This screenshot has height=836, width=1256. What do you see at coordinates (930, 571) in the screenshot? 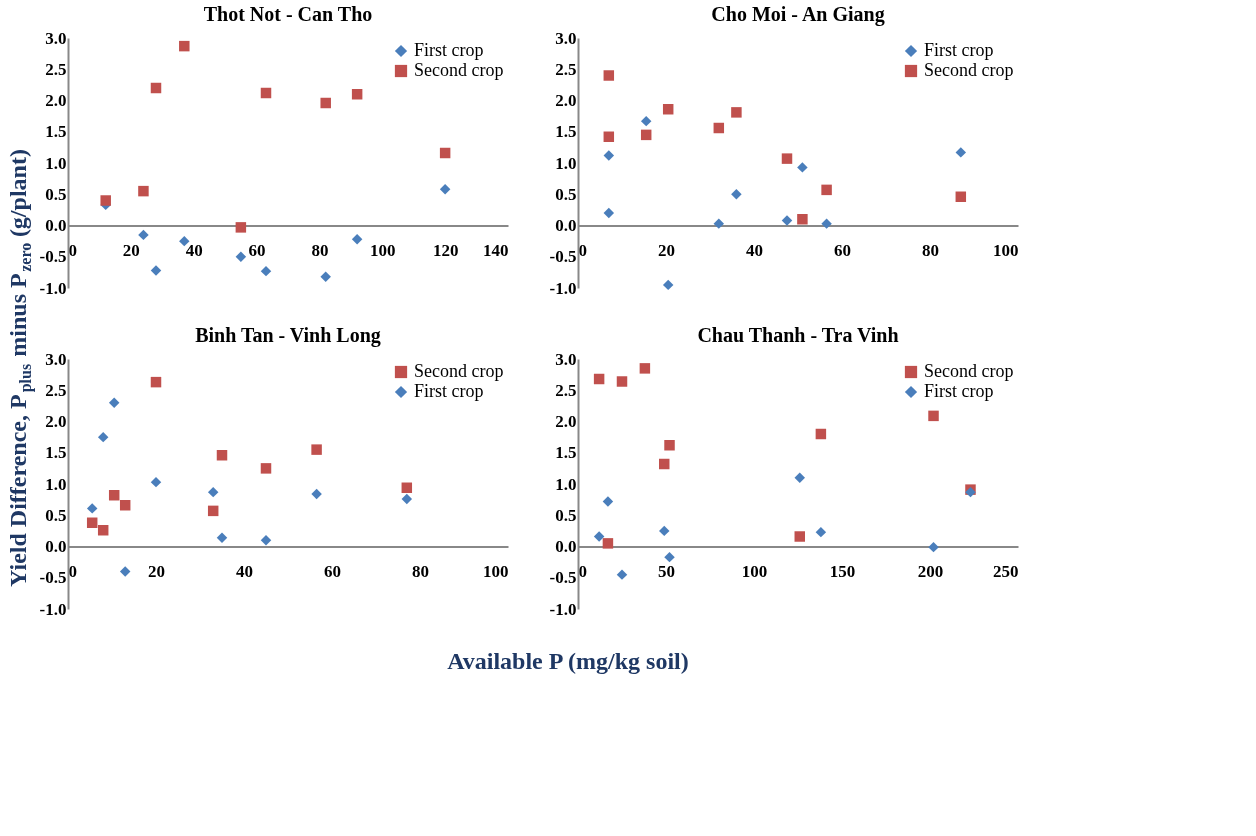
I see `x-tick-label: 200` at bounding box center [930, 571].